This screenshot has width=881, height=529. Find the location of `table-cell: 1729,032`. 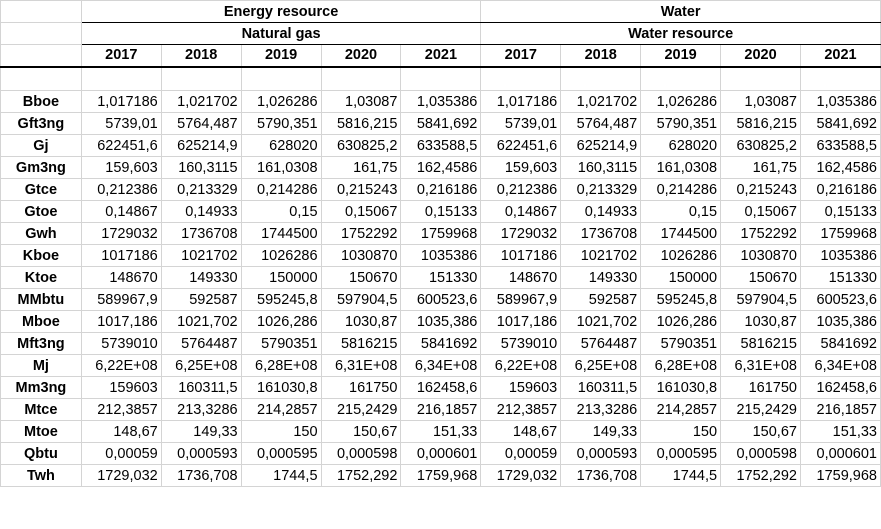

table-cell: 1729,032 is located at coordinates (521, 475).